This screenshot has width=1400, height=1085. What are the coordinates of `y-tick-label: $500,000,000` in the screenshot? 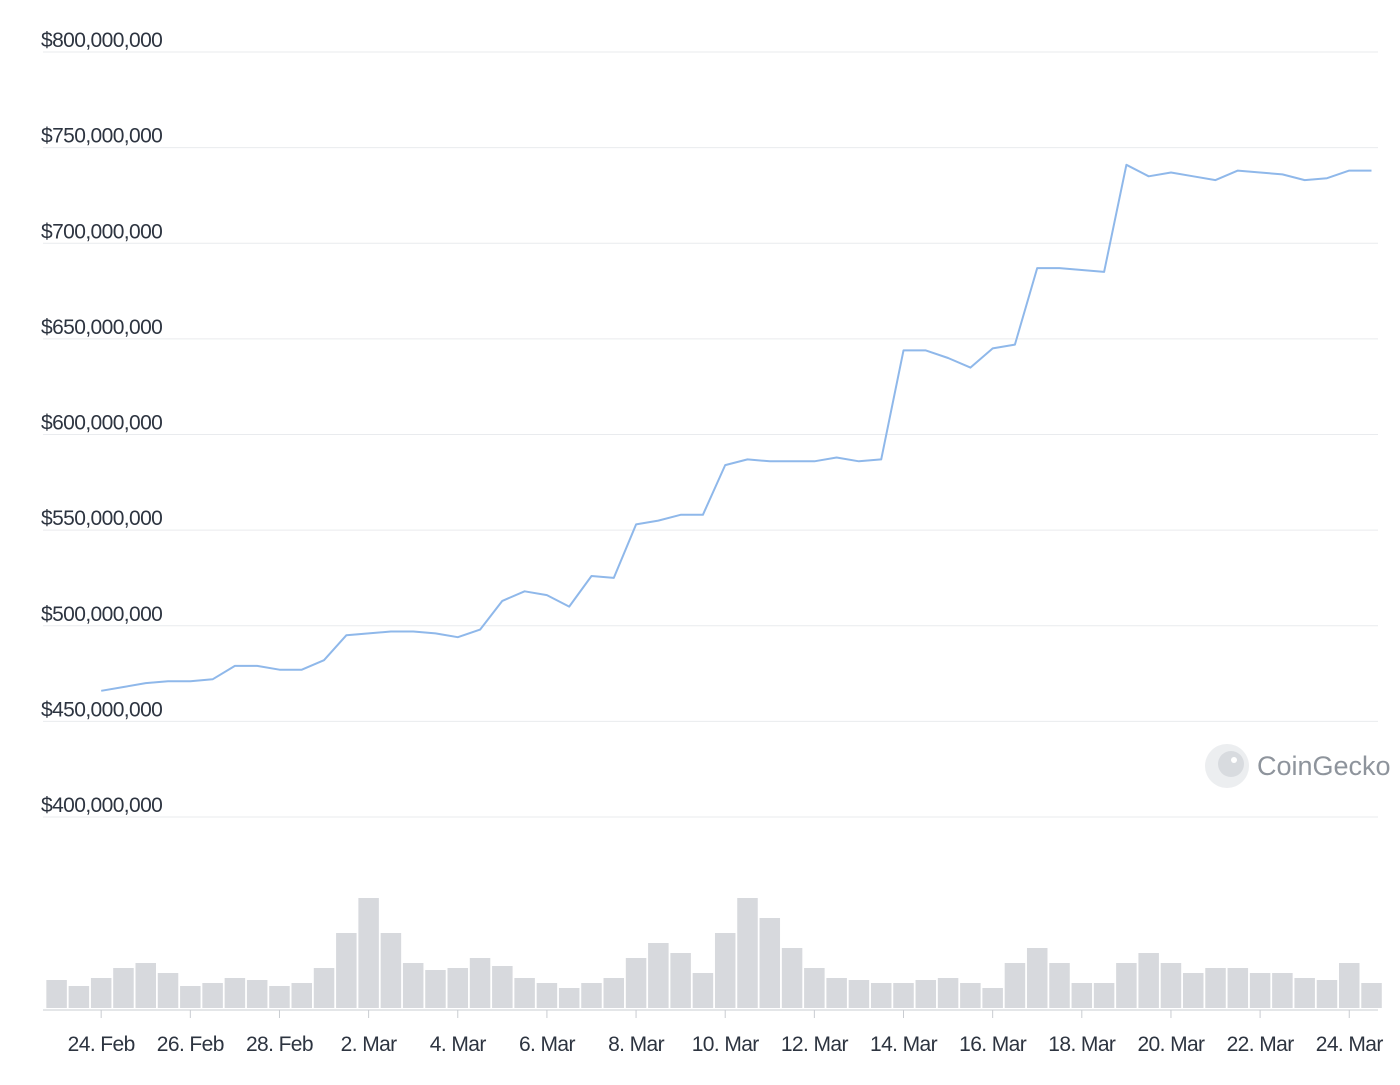 It's located at (101, 614).